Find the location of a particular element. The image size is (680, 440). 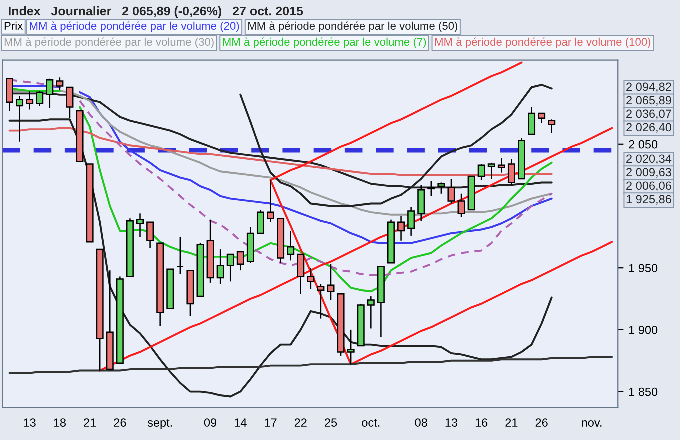

text: 2 094,82 is located at coordinates (649, 87).